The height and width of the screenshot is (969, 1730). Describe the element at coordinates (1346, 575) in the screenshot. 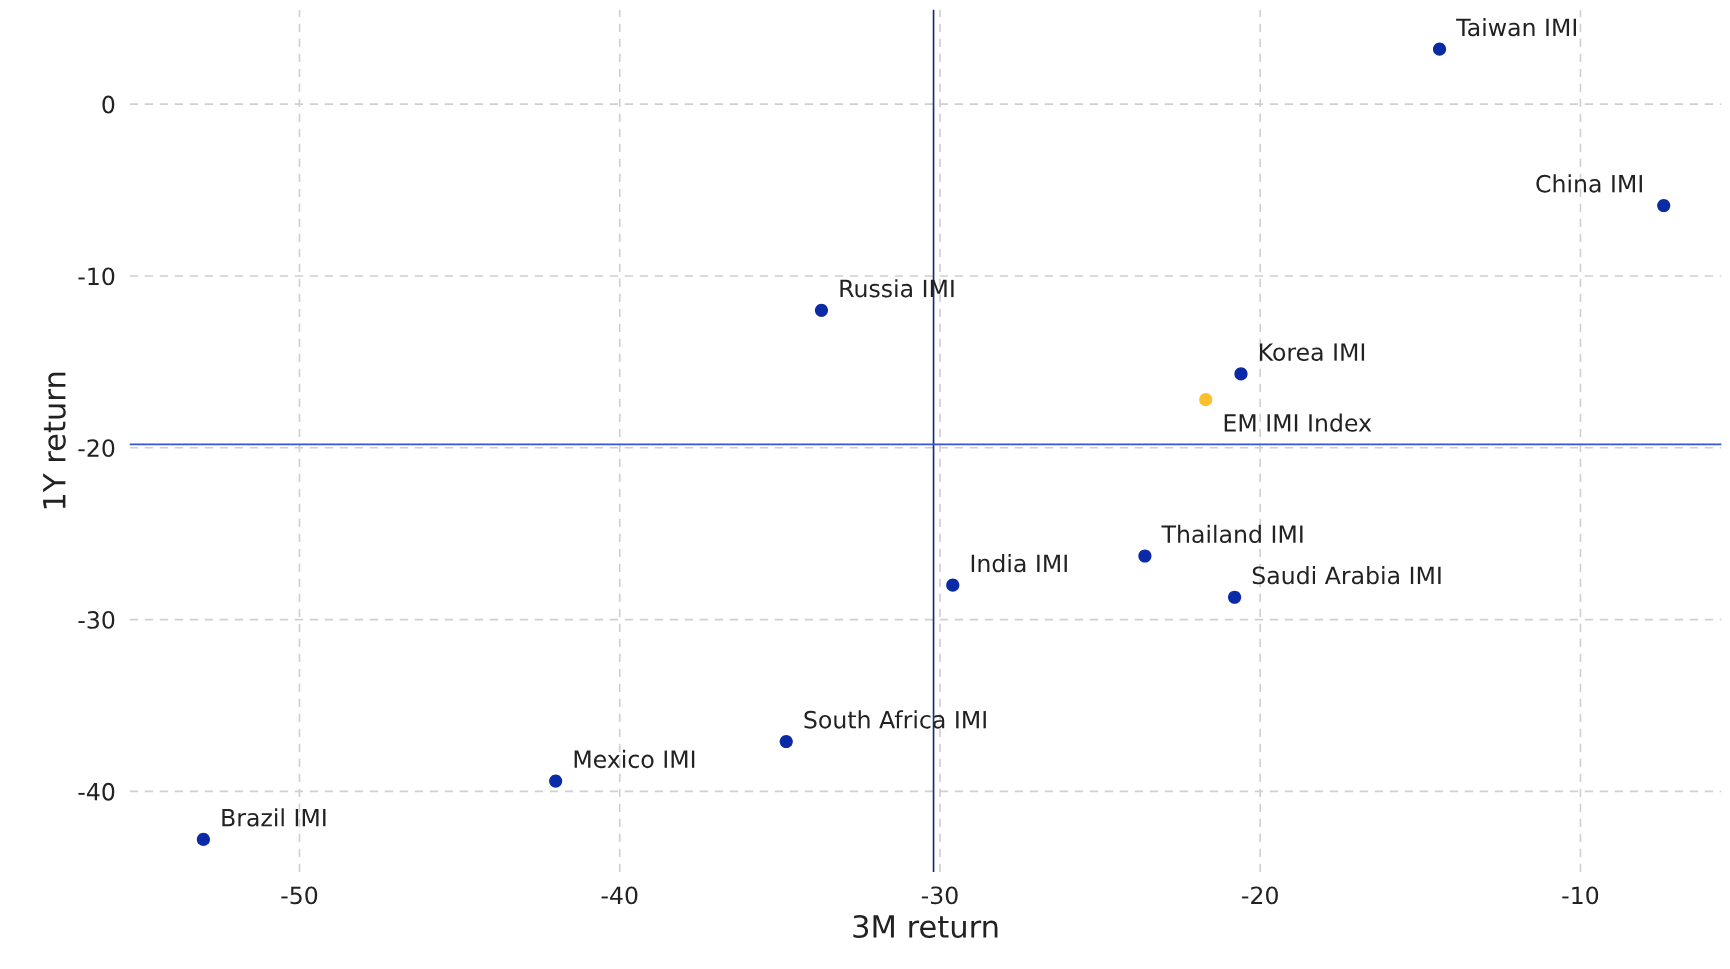

I see `annotation: Saudi Arabia IMI` at that location.